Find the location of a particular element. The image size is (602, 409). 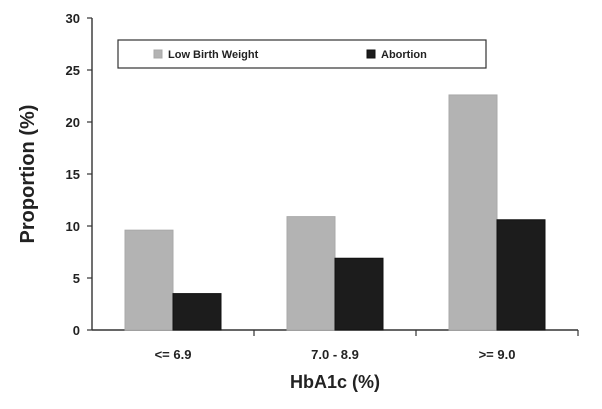

legend-box is located at coordinates (302, 54).